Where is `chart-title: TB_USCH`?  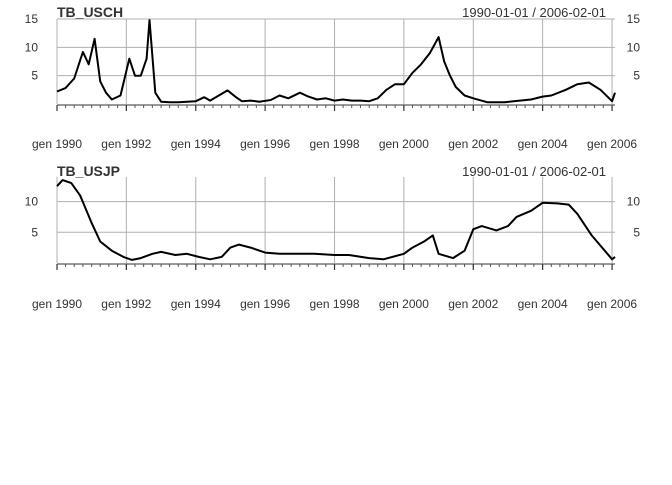 chart-title: TB_USCH is located at coordinates (90, 12).